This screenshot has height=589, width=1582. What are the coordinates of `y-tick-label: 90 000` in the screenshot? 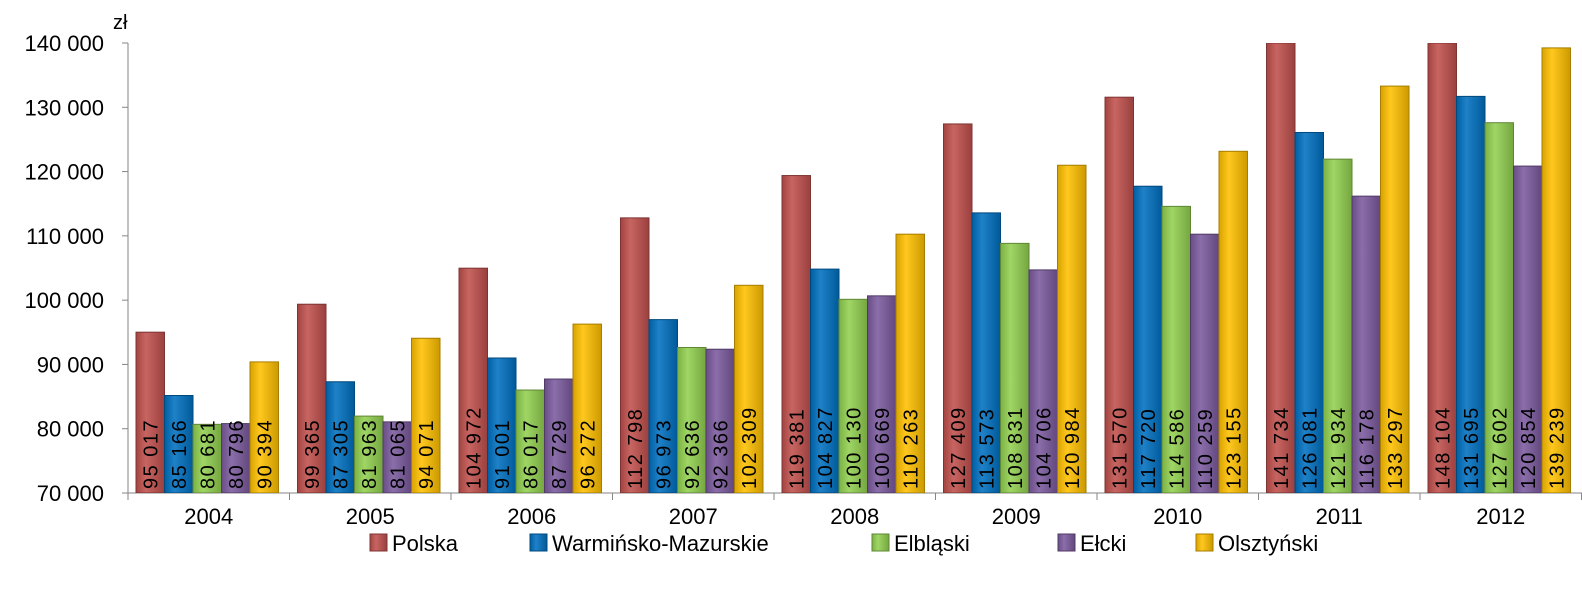 It's located at (70, 364).